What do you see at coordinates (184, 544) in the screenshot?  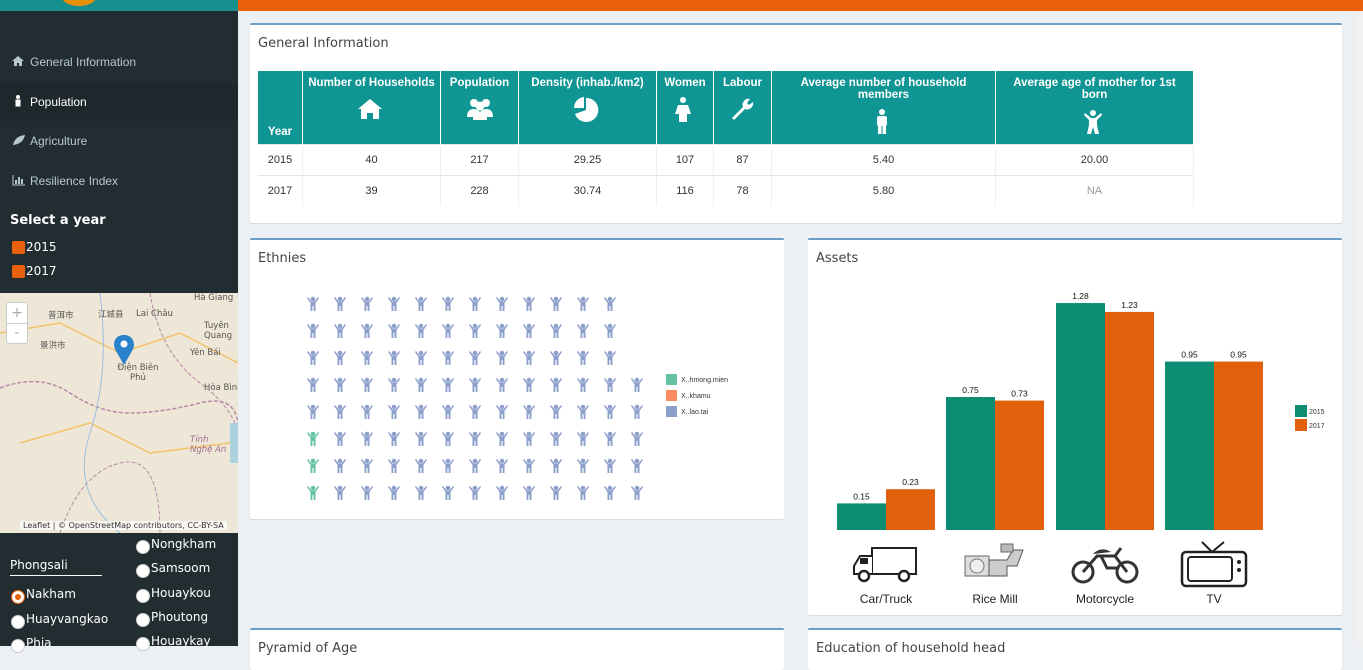 I see `radio-label: Nongkham` at bounding box center [184, 544].